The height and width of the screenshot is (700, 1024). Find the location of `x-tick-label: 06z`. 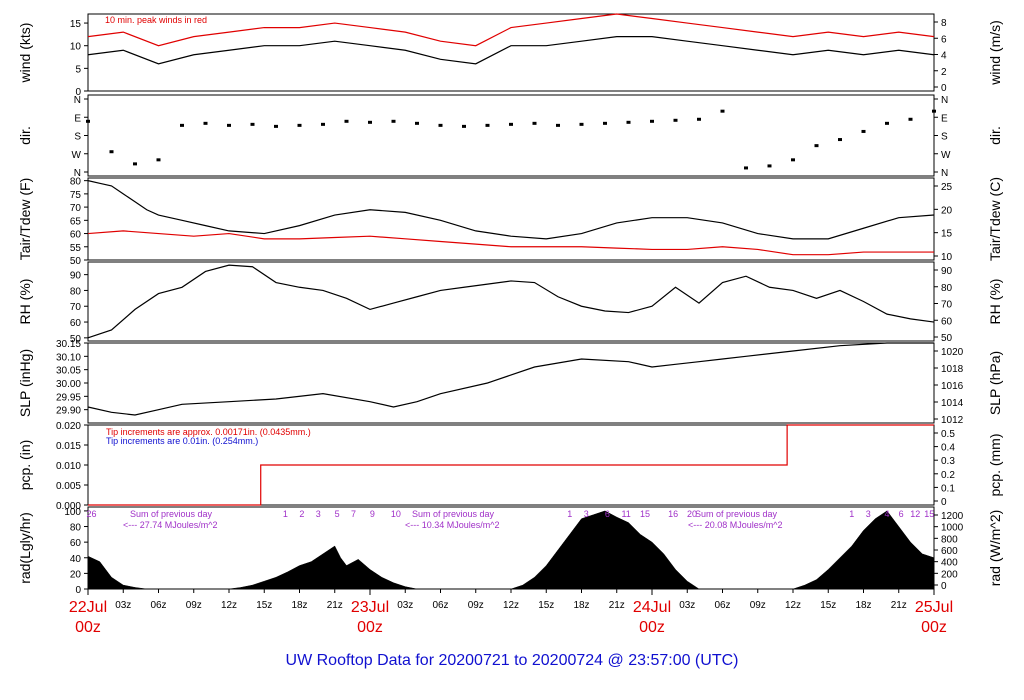

x-tick-label: 06z is located at coordinates (722, 605).